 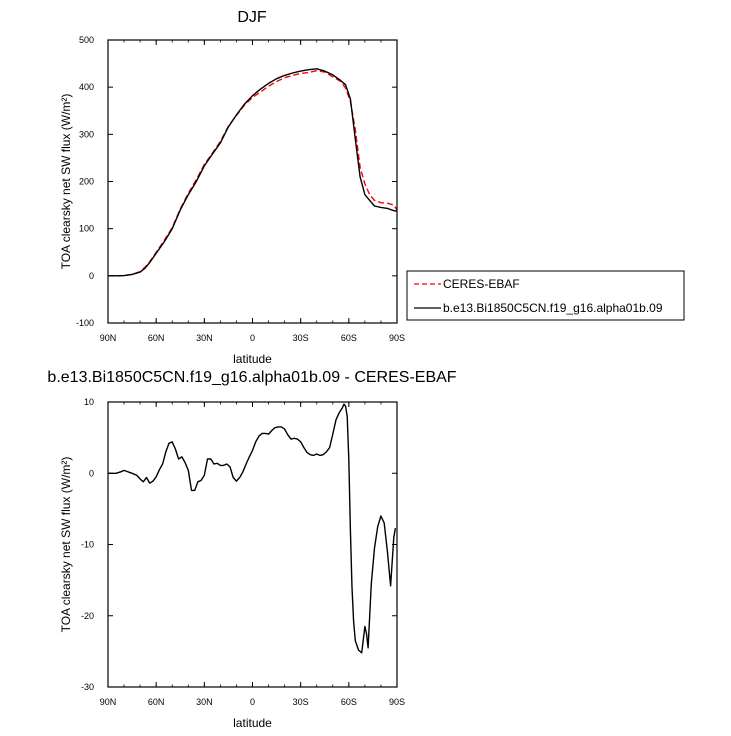 I want to click on bottom-y-axis-label: TOA clearsky net SW flux (W/m²), so click(x=66, y=545).